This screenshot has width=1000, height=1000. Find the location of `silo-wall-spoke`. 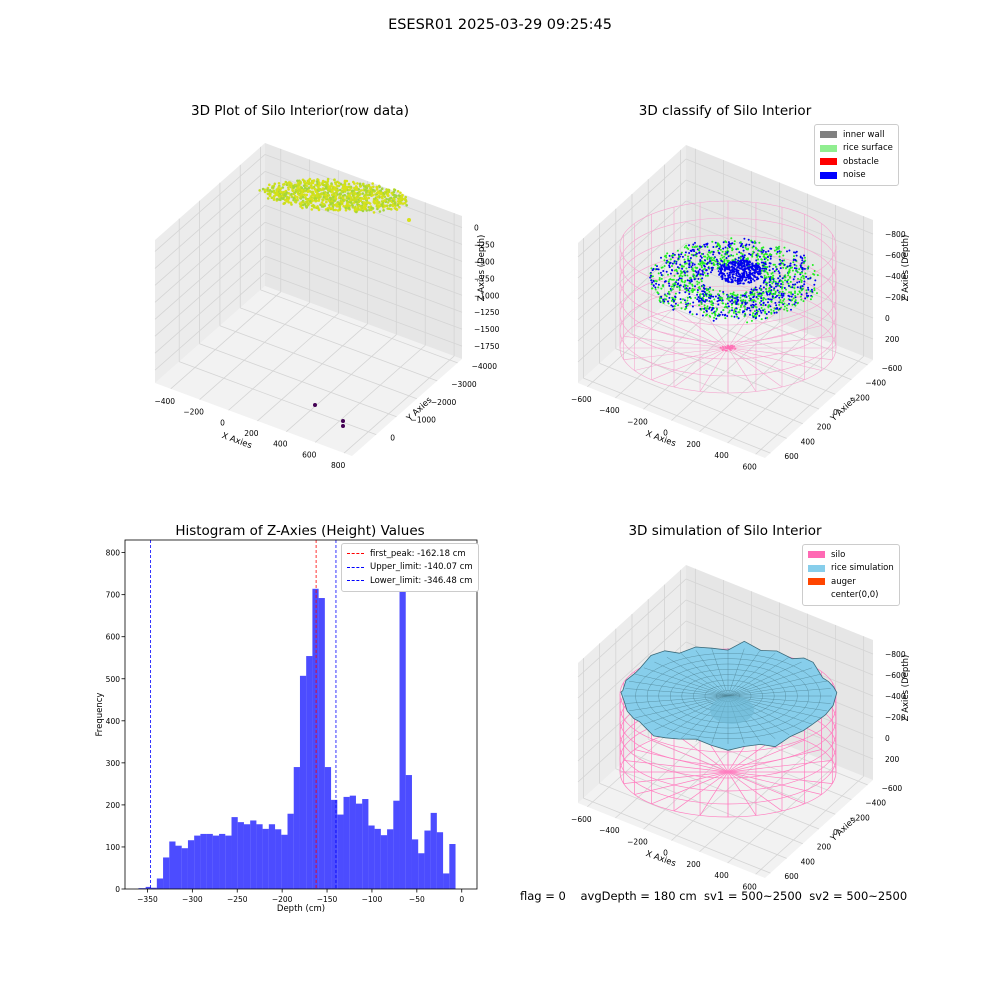

silo-wall-spoke is located at coordinates (714, 793).